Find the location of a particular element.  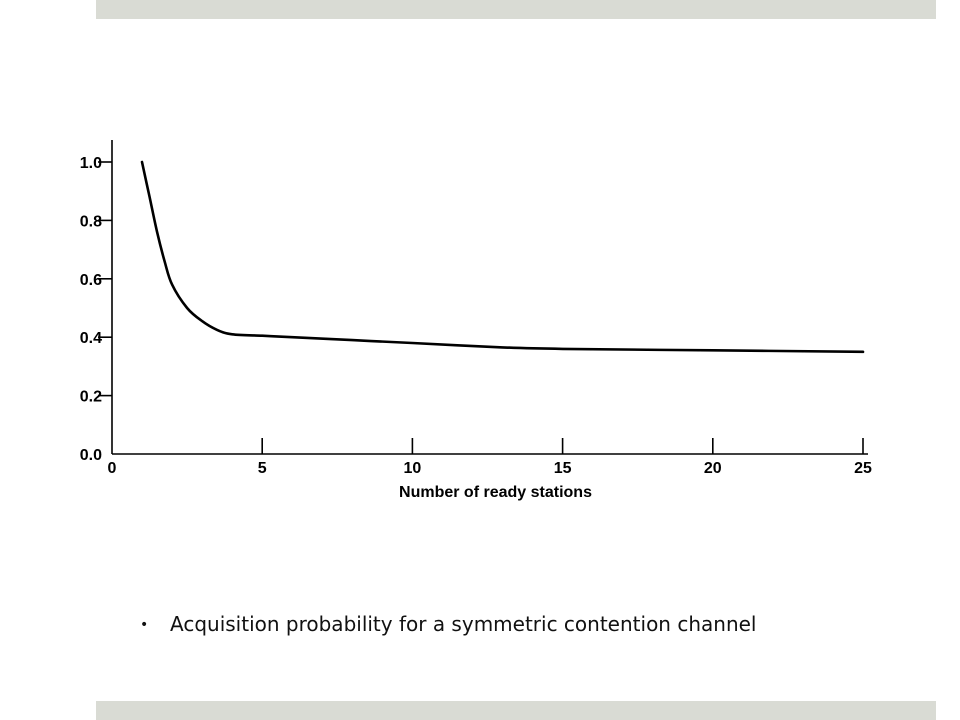

x-tick-label: 15 is located at coordinates (563, 468).